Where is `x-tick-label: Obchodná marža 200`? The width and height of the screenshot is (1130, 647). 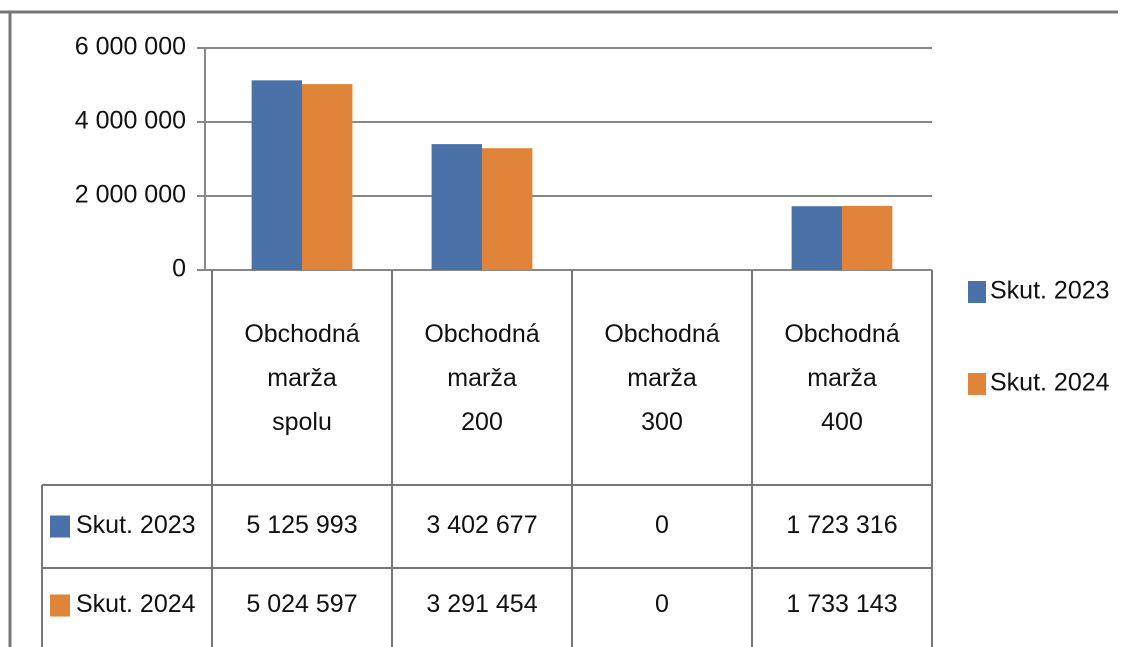
x-tick-label: Obchodná marža 200 is located at coordinates (482, 377).